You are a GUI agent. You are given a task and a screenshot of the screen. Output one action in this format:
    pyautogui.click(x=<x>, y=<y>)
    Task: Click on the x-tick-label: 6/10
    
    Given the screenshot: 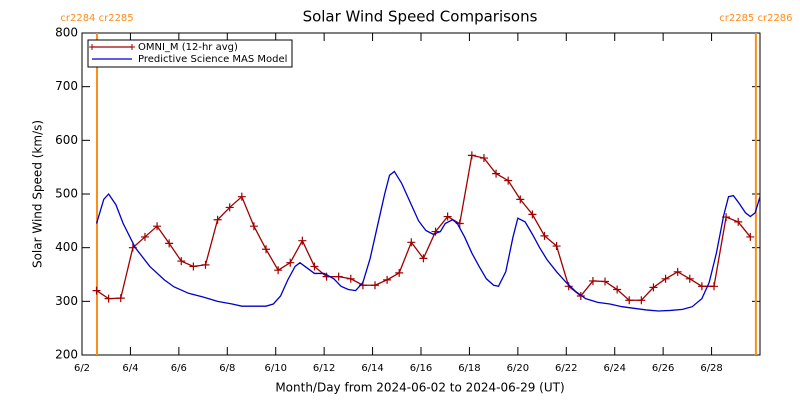 What is the action you would take?
    pyautogui.click(x=275, y=368)
    